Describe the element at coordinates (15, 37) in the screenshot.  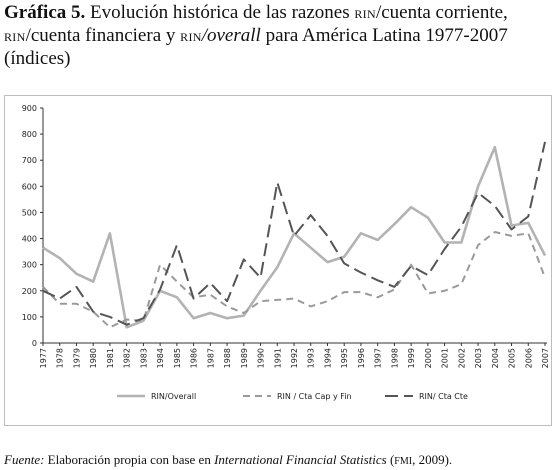
I see `title-abbrev-2: RIN` at that location.